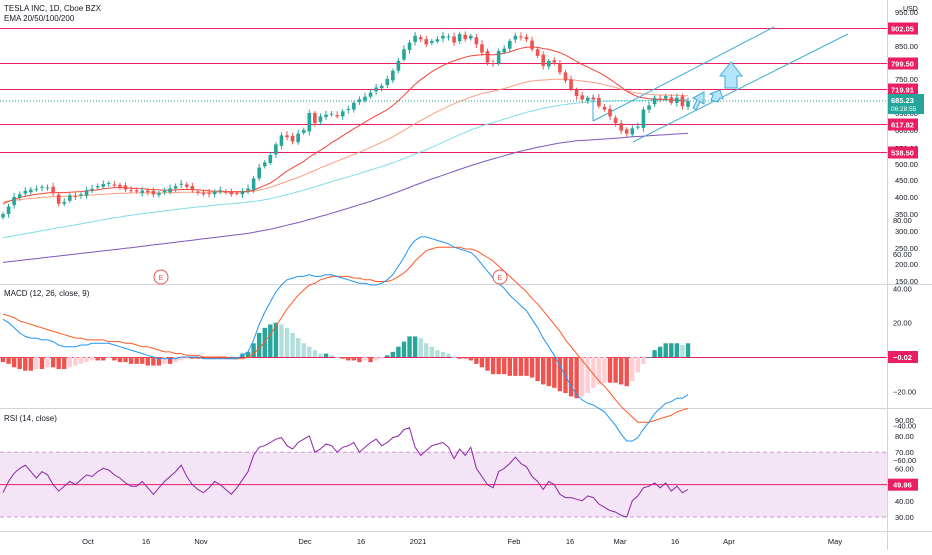  I want to click on level-tag-label-1: 799.50, so click(902, 64).